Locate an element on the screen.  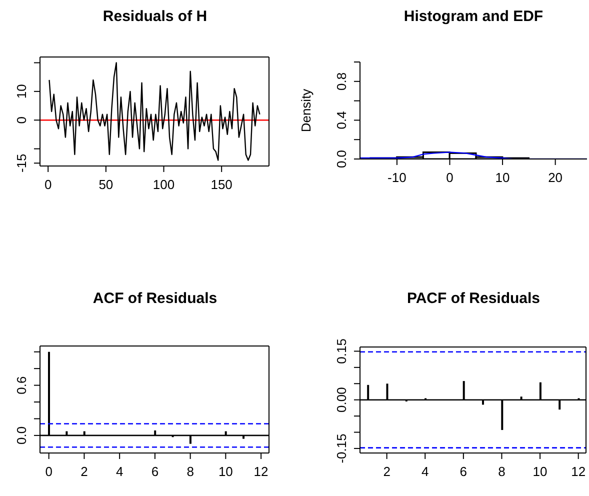
x-tick-label: 150 is located at coordinates (221, 184).